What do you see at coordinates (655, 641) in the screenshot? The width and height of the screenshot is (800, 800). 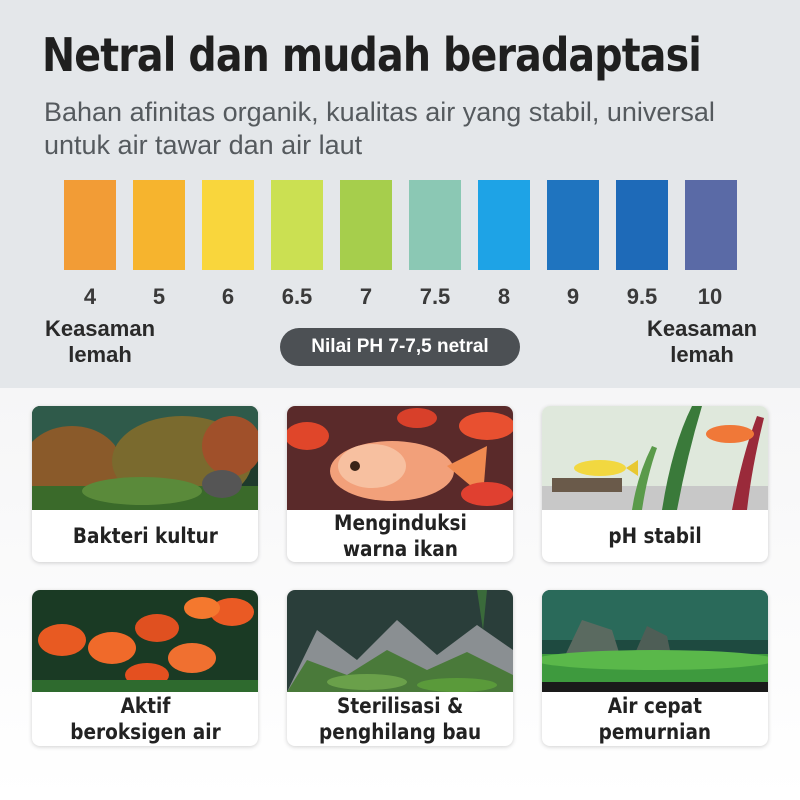 I see `green-carpet-aquascape-image` at bounding box center [655, 641].